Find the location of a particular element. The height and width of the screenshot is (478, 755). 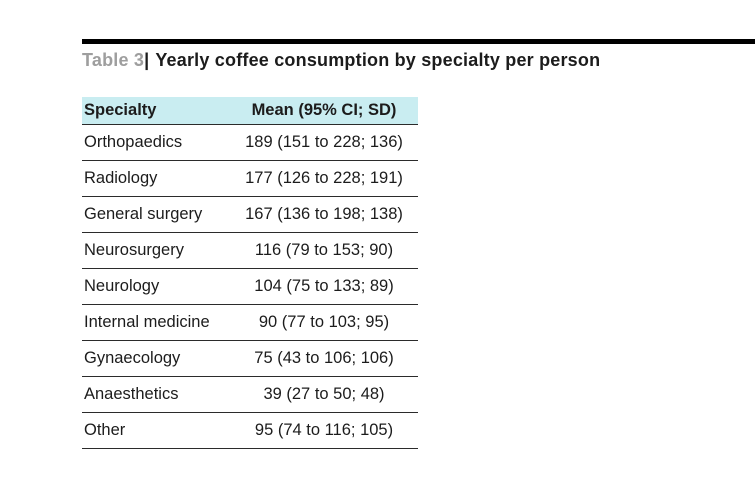

mean-cell: 177 (126 to 228; 191) is located at coordinates (324, 178).